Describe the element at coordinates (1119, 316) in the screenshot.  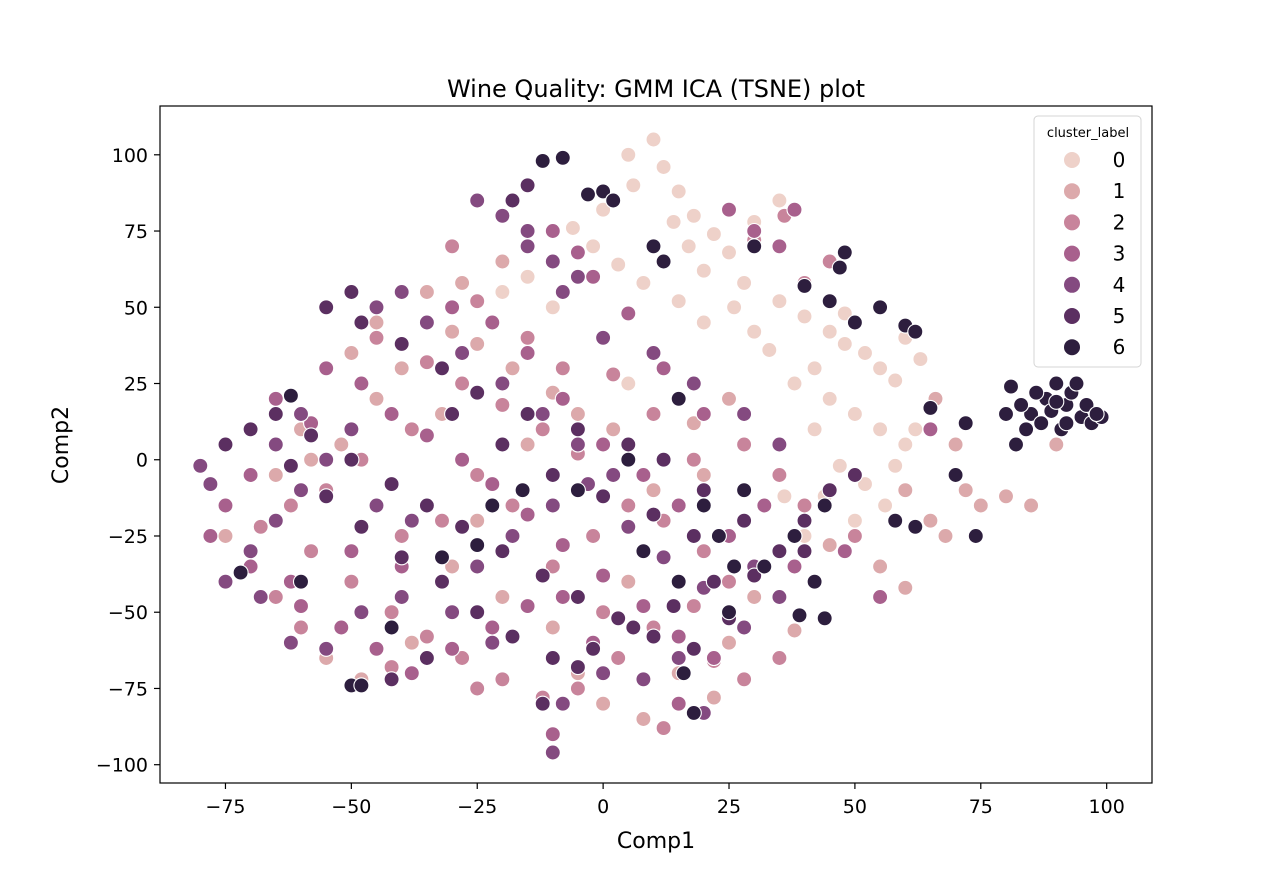
I see `legend-label: 5` at that location.